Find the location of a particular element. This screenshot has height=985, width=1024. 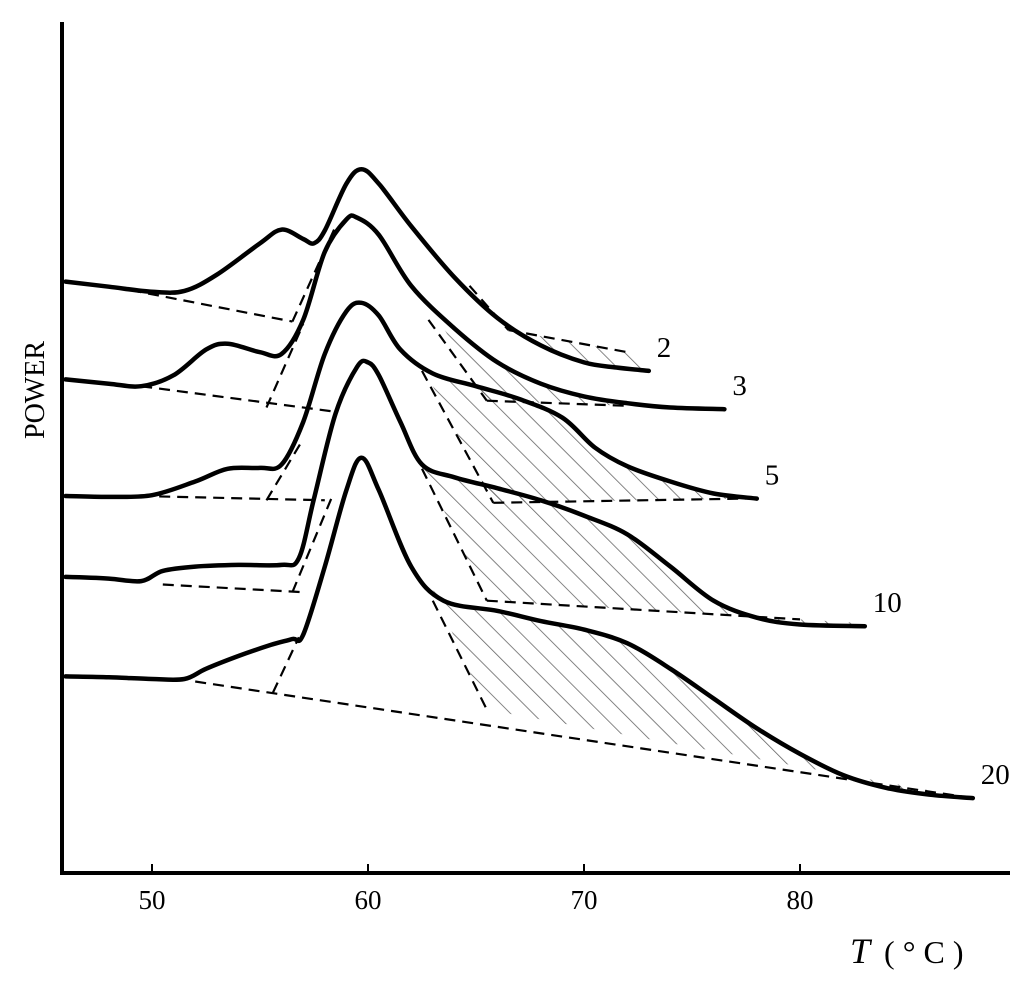

series-label-3: 3 is located at coordinates (739, 386).